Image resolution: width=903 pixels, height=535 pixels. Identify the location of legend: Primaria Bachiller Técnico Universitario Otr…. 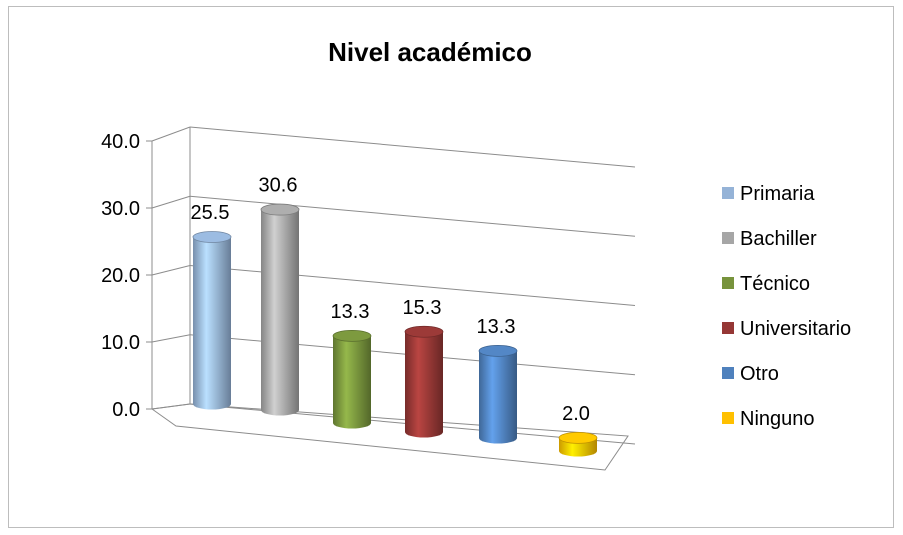
(786, 306).